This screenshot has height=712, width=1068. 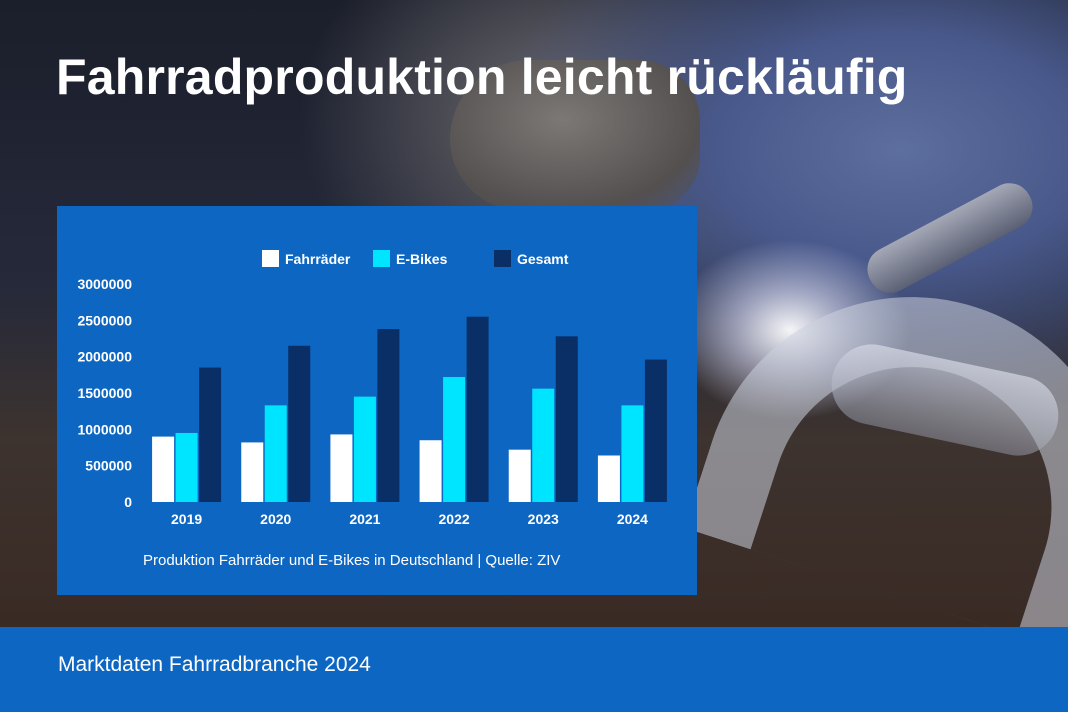 I want to click on bar-e-bikes-2022, so click(x=454, y=439).